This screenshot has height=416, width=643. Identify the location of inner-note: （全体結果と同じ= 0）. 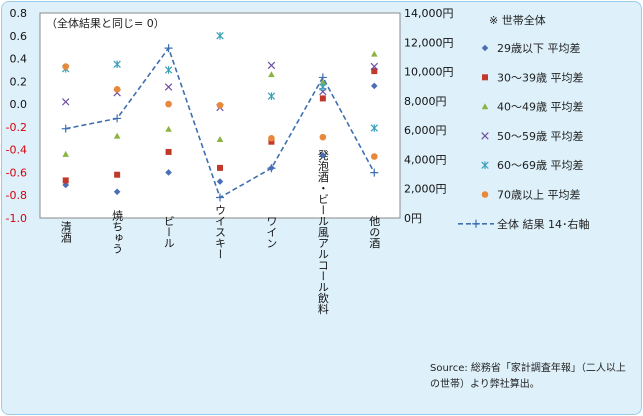
(105, 23).